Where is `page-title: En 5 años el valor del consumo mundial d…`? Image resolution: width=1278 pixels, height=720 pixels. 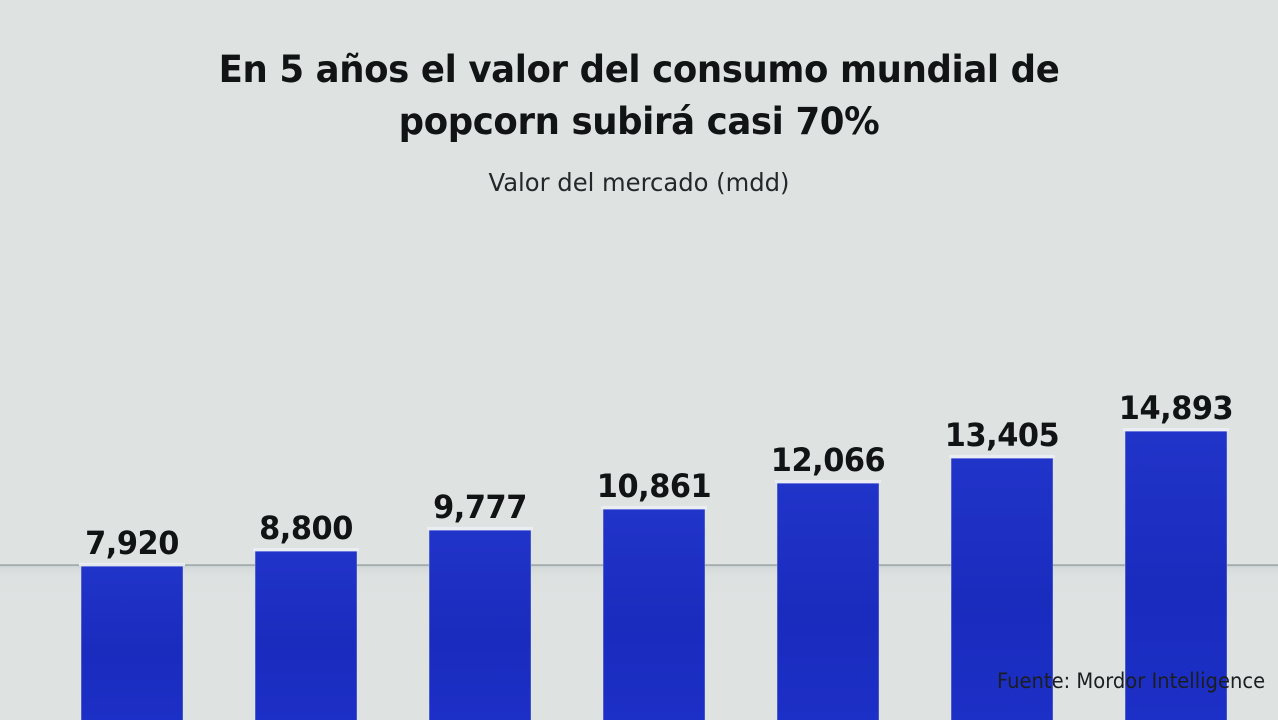 page-title: En 5 años el valor del consumo mundial d… is located at coordinates (639, 96).